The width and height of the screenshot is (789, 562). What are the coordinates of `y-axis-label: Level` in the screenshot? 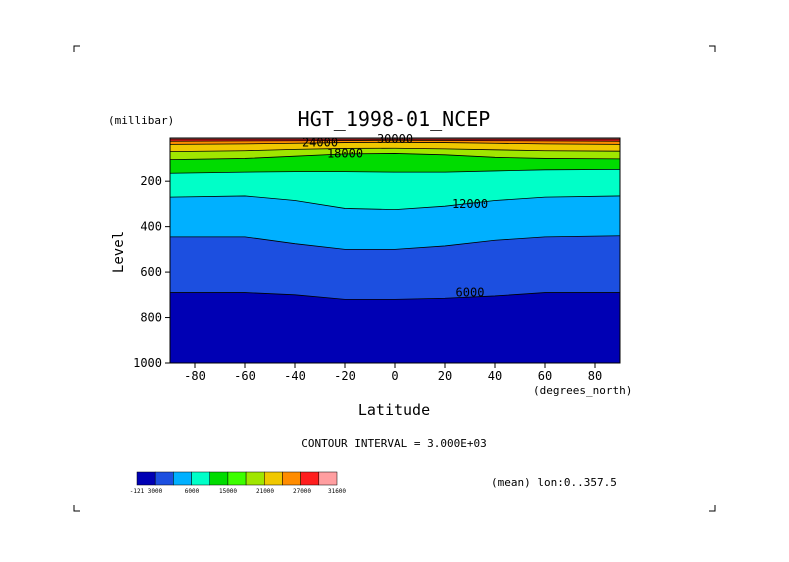 It's located at (119, 252).